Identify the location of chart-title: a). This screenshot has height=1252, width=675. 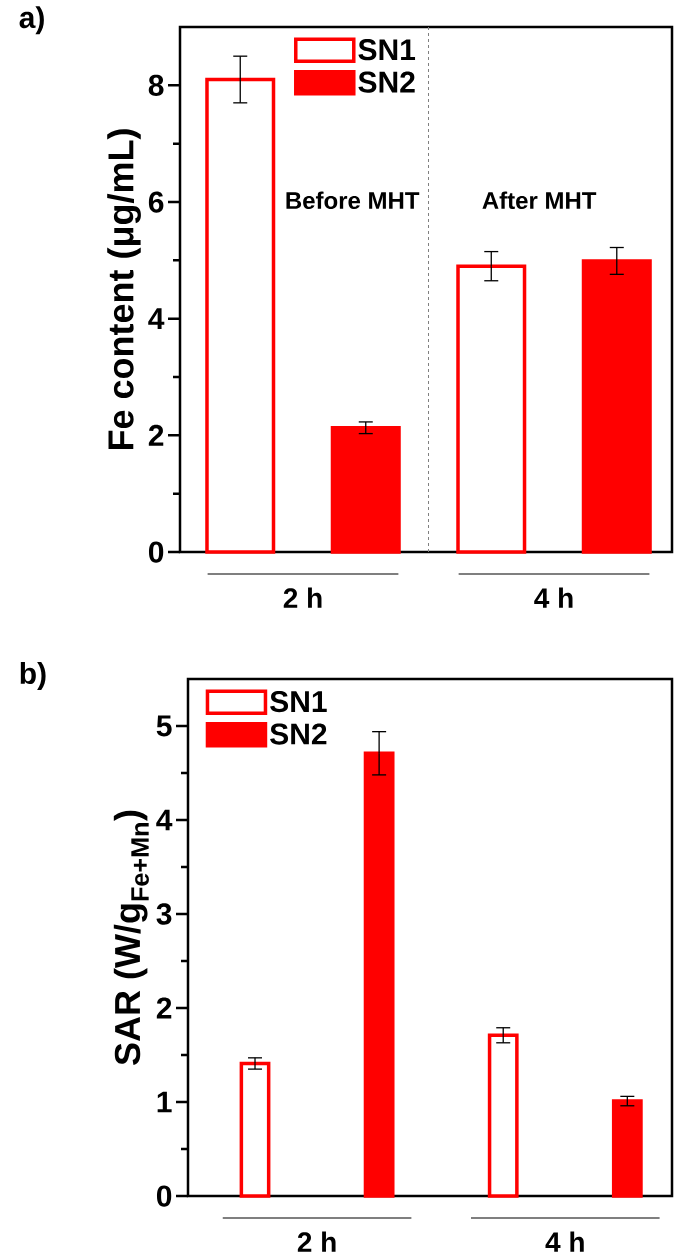
(31, 20).